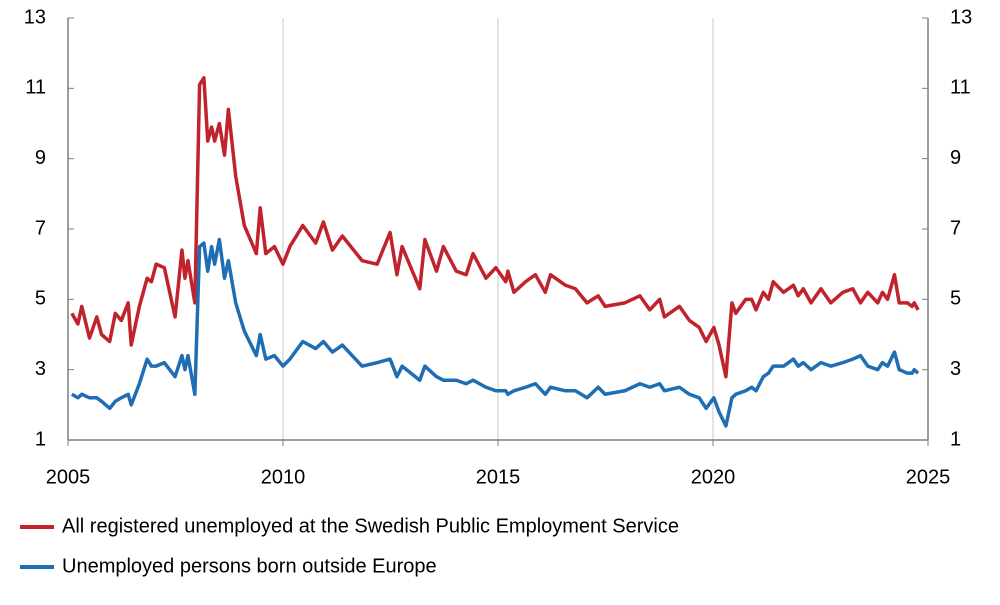 This screenshot has height=605, width=1000. I want to click on y-tick-label: 5, so click(40, 299).